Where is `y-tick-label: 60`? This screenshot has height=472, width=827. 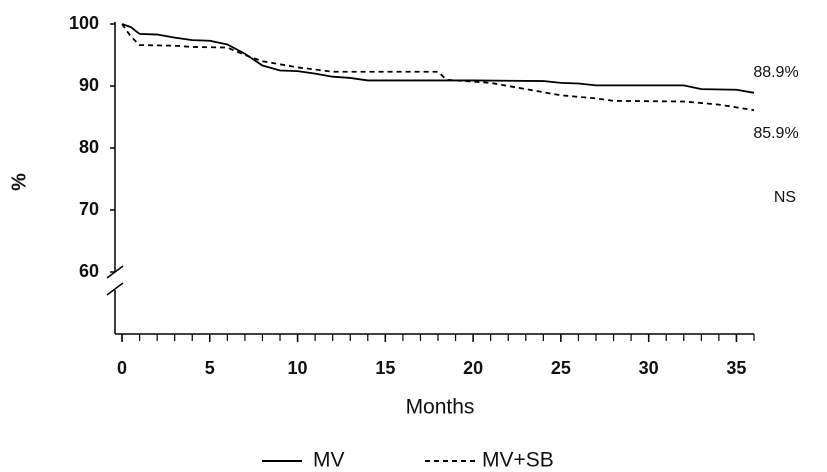 y-tick-label: 60 is located at coordinates (89, 271).